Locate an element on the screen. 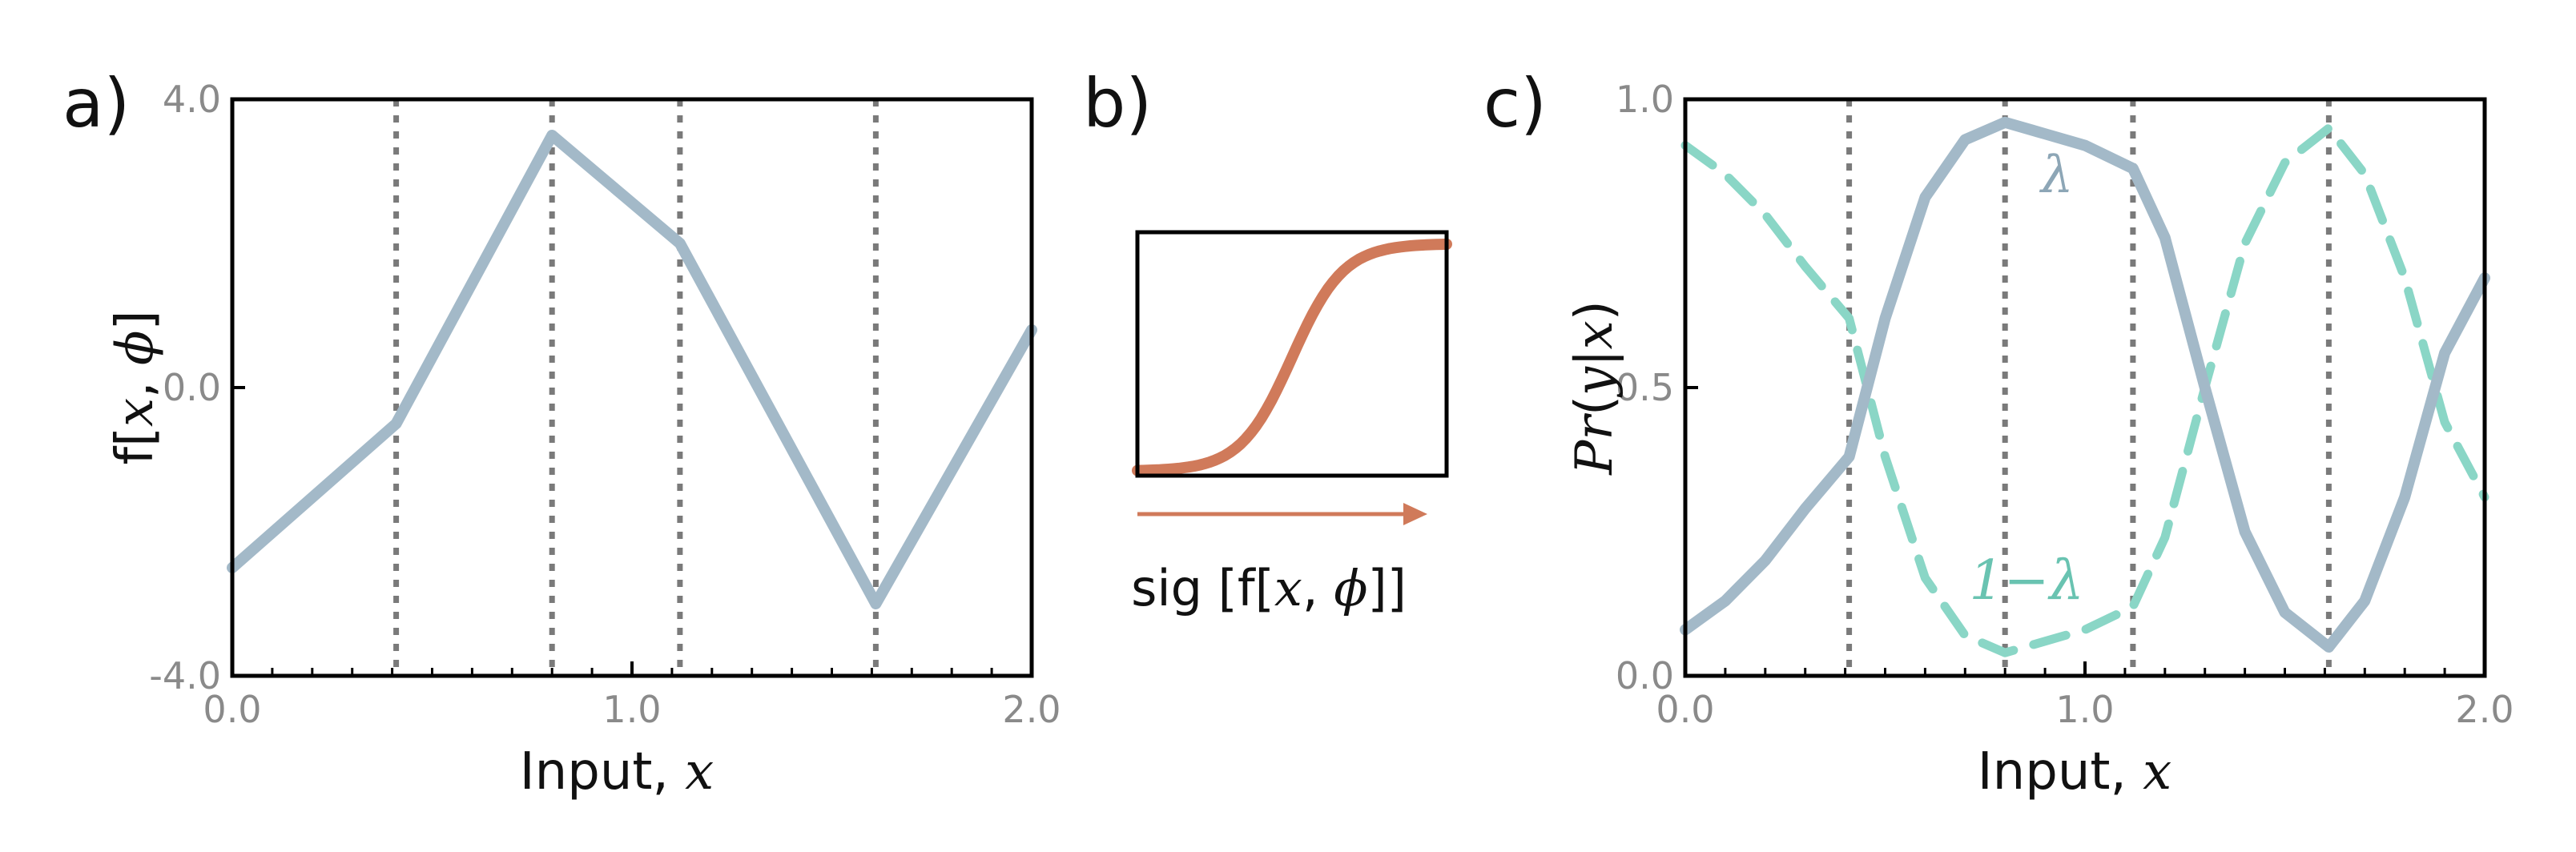 The width and height of the screenshot is (2576, 852). panel-c-x-tick-label: 0.0 is located at coordinates (1685, 709).